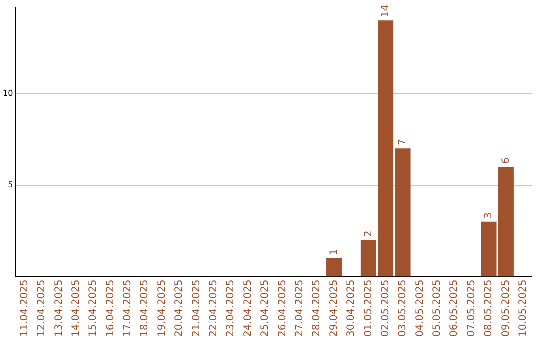 Image resolution: width=540 pixels, height=340 pixels. What do you see at coordinates (386, 11) in the screenshot?
I see `data-label: 14` at bounding box center [386, 11].